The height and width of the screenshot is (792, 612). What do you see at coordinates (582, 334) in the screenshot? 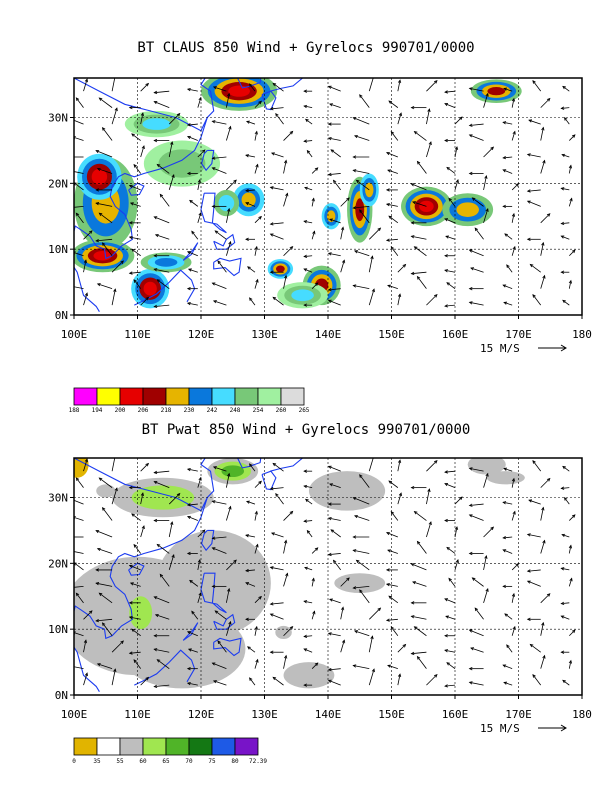
I see `x-tick-label: 180` at bounding box center [582, 334].